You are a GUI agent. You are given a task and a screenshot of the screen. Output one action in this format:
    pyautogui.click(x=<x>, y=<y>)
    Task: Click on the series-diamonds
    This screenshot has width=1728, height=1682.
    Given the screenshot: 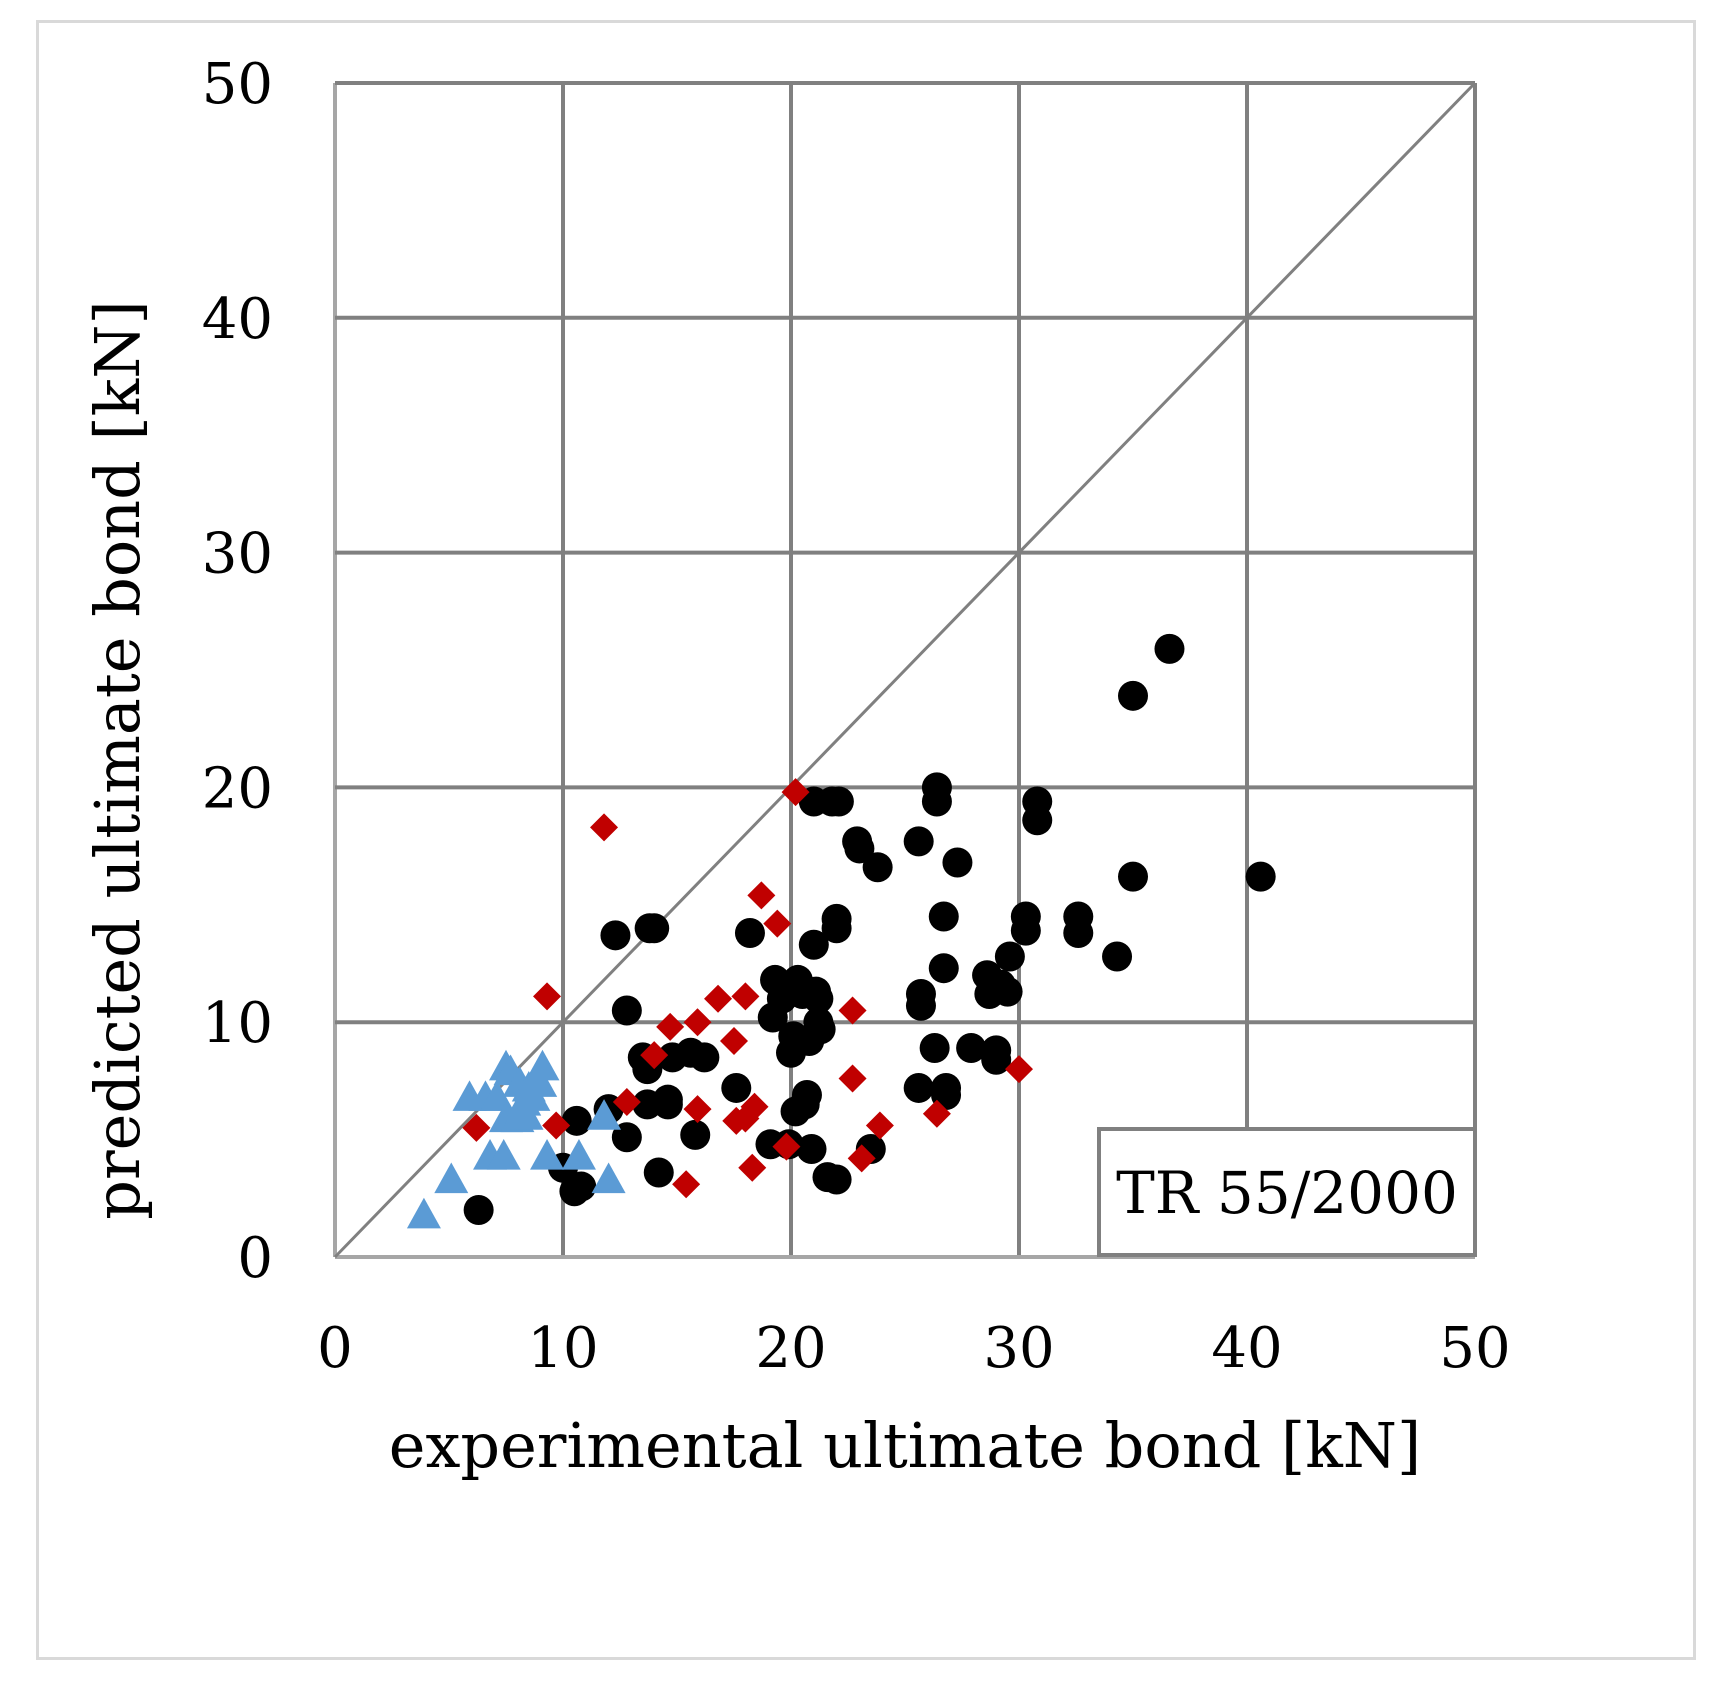 What is the action you would take?
    pyautogui.click(x=747, y=988)
    